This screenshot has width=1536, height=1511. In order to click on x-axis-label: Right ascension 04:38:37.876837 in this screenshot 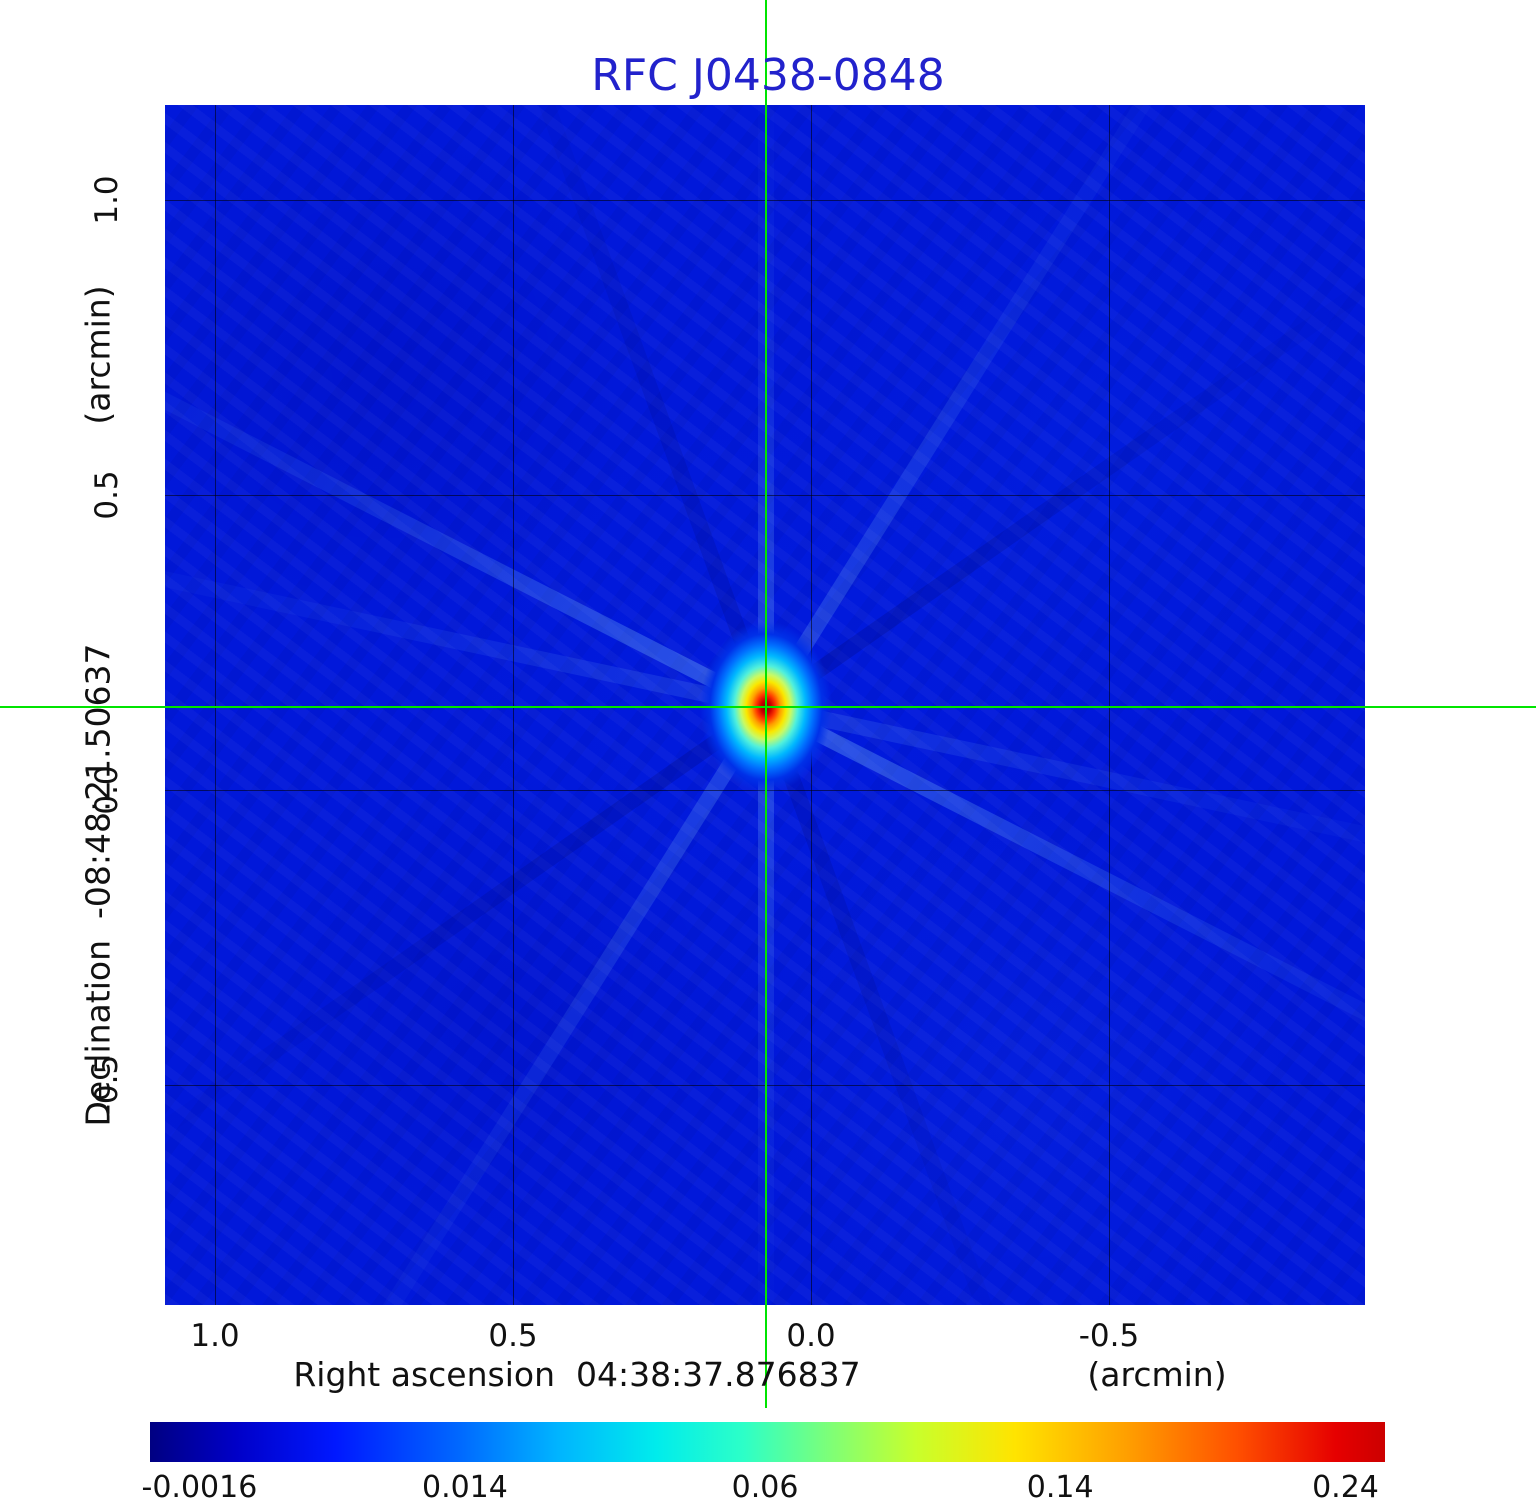, I will do `click(577, 1374)`.